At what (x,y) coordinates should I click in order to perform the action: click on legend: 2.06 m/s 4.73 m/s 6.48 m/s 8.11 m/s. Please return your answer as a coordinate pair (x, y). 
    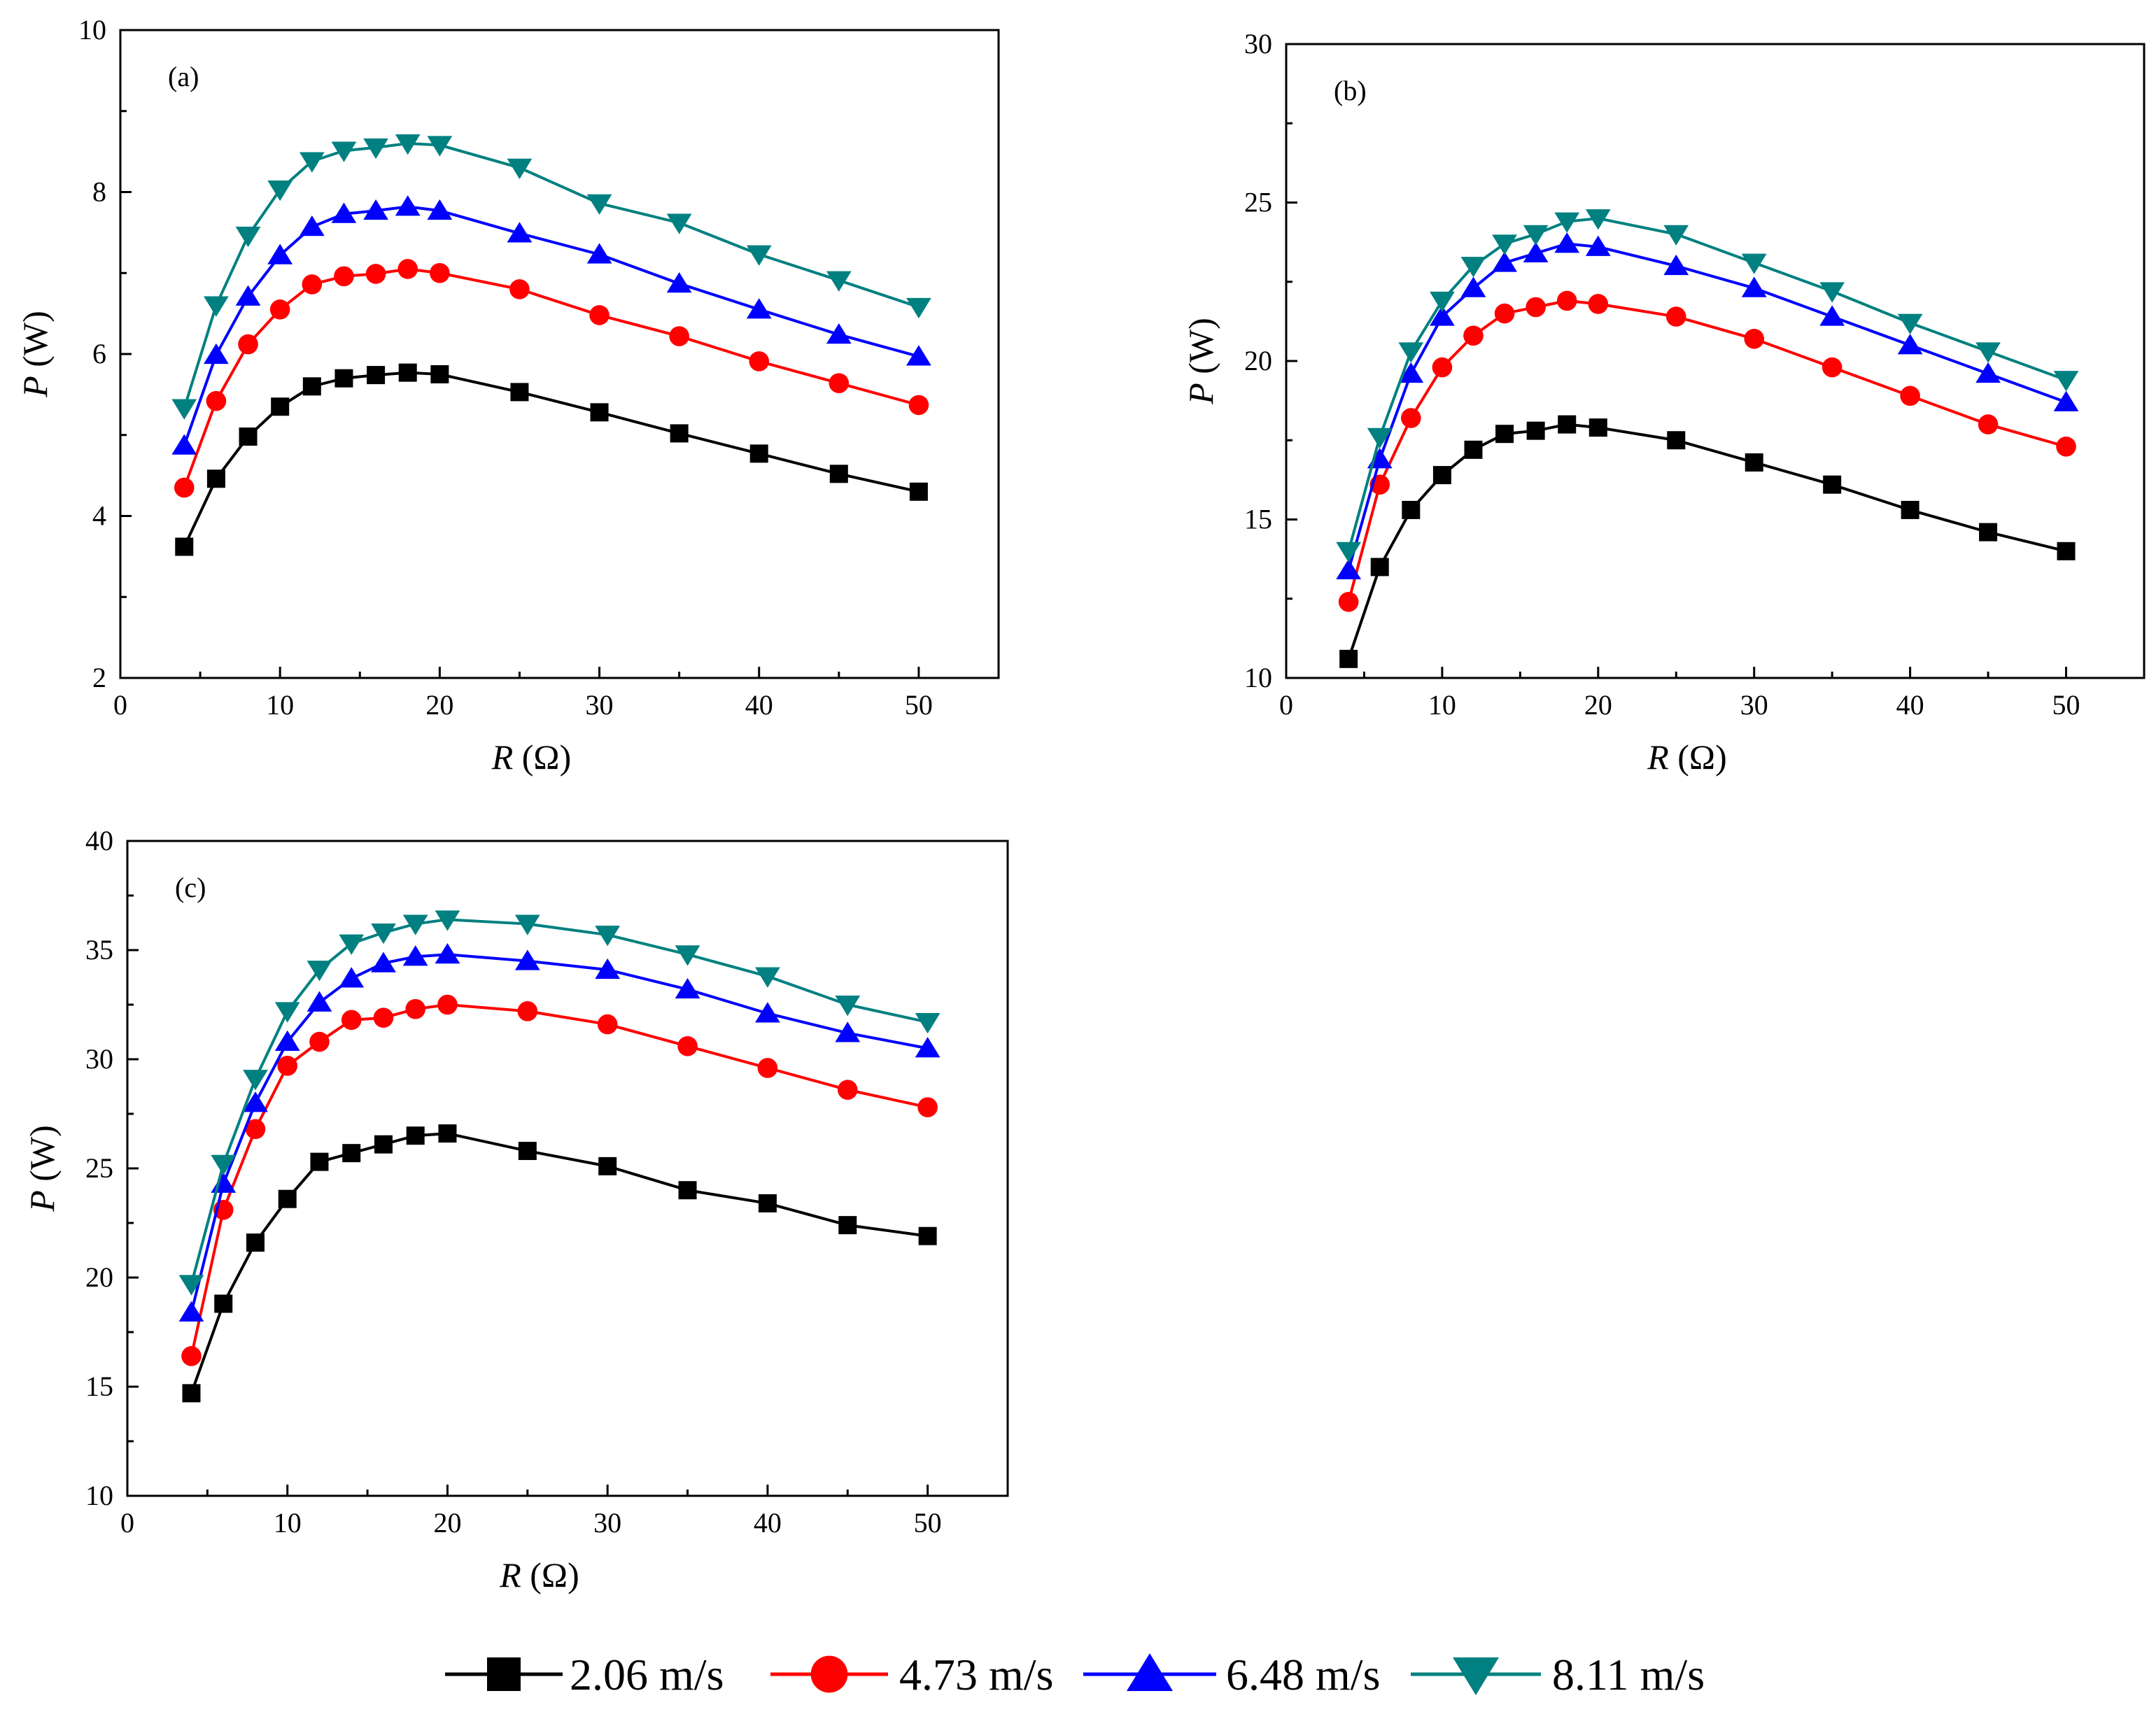
    Looking at the image, I should click on (1075, 1674).